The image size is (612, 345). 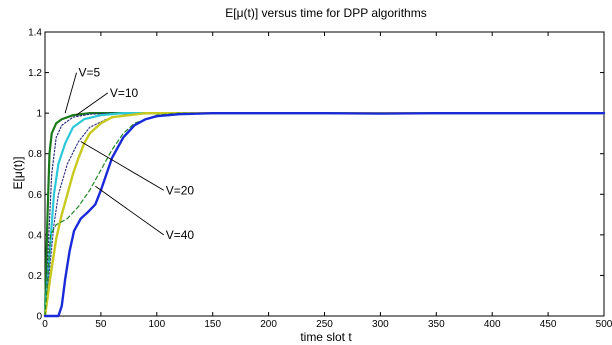 What do you see at coordinates (124, 93) in the screenshot?
I see `annotation-label: V=10` at bounding box center [124, 93].